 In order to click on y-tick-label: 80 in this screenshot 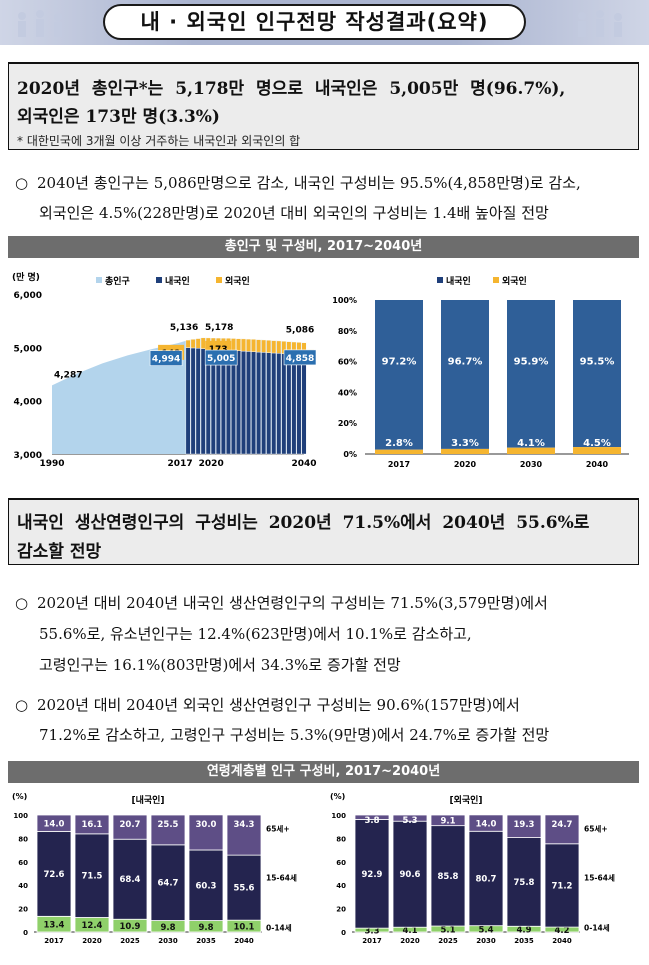, I will do `click(341, 839)`.